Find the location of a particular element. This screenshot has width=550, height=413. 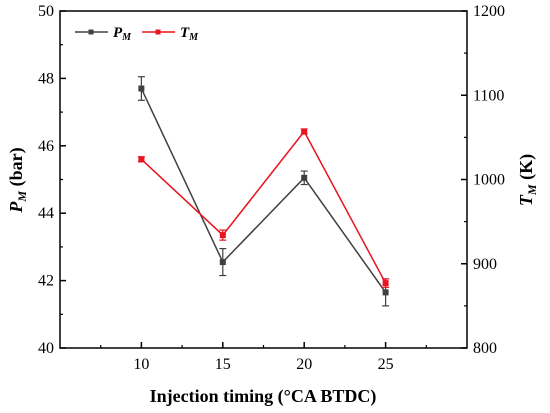

legend-label-tm: TM is located at coordinates (189, 34).